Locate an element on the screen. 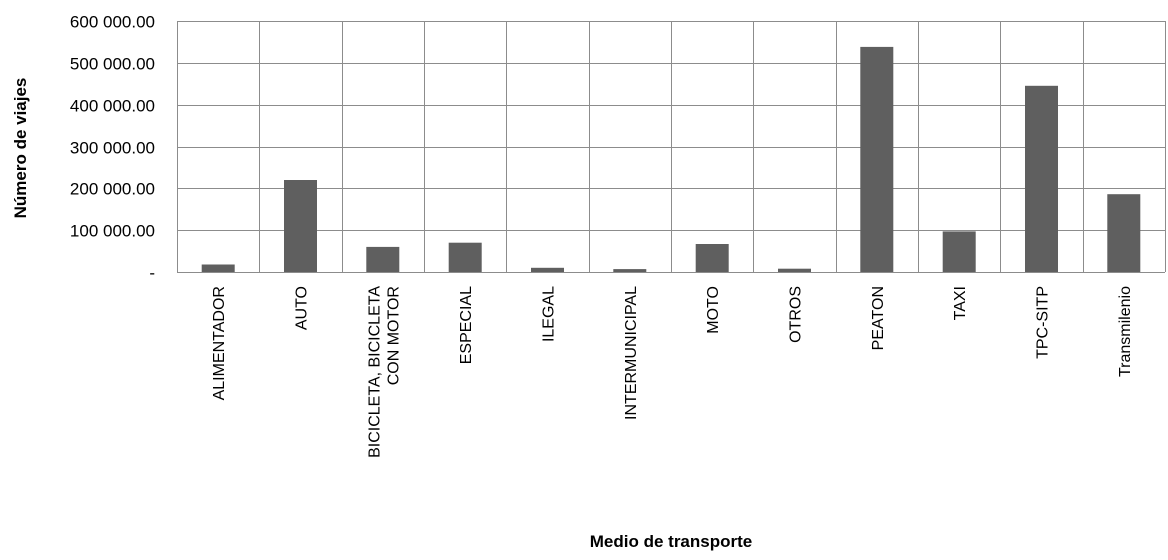 Image resolution: width=1168 pixels, height=560 pixels. x-tick-label-line: MOTO is located at coordinates (713, 310).